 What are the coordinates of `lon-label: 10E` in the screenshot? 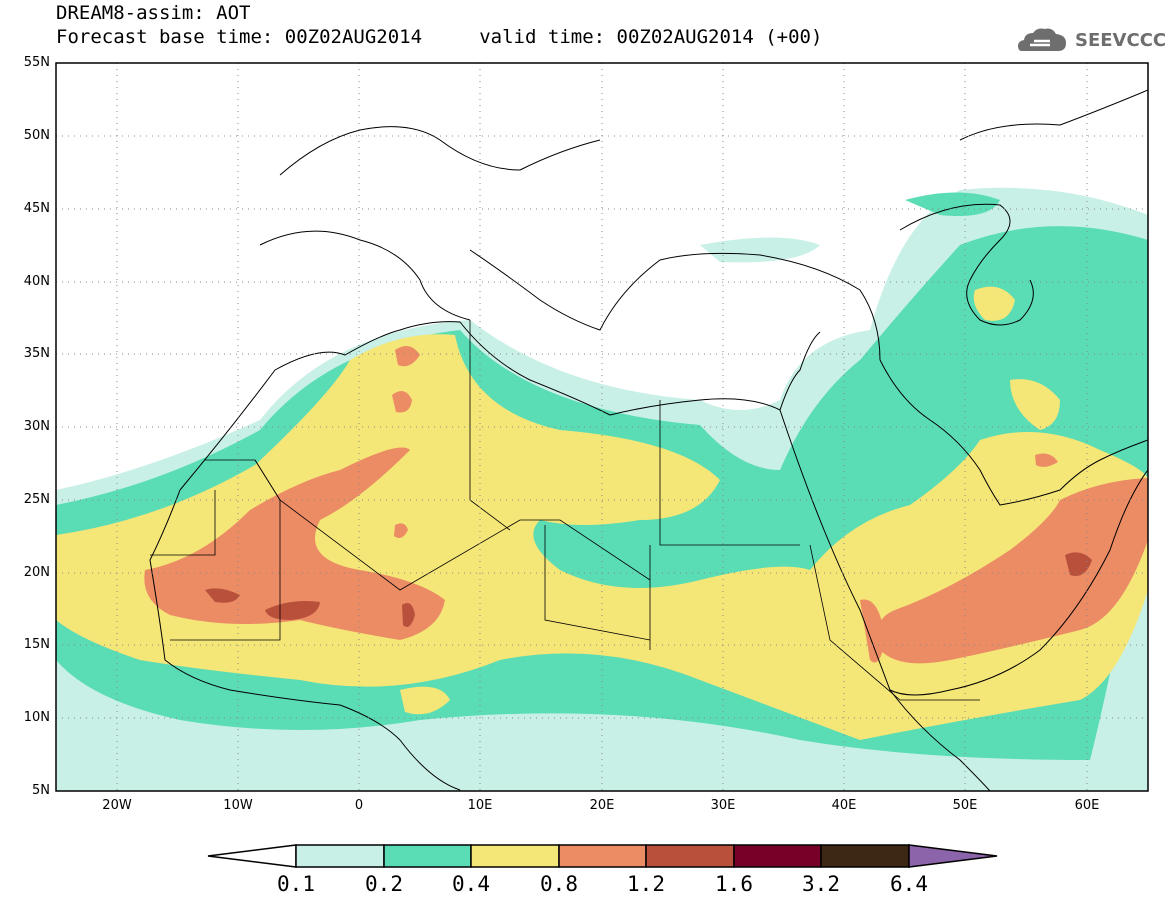 It's located at (480, 805).